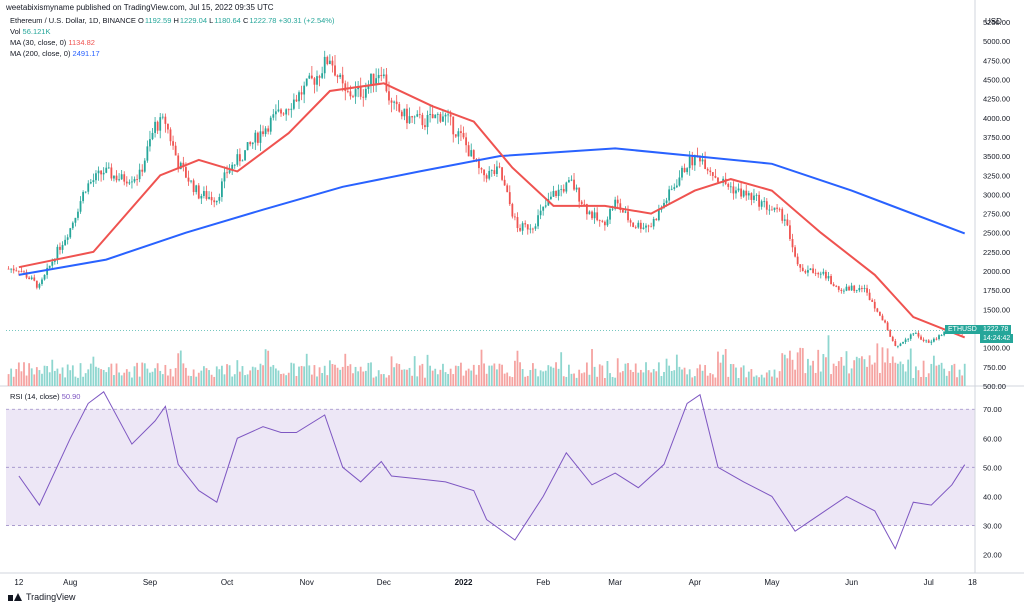  I want to click on high-value: 1229.04, so click(193, 20).